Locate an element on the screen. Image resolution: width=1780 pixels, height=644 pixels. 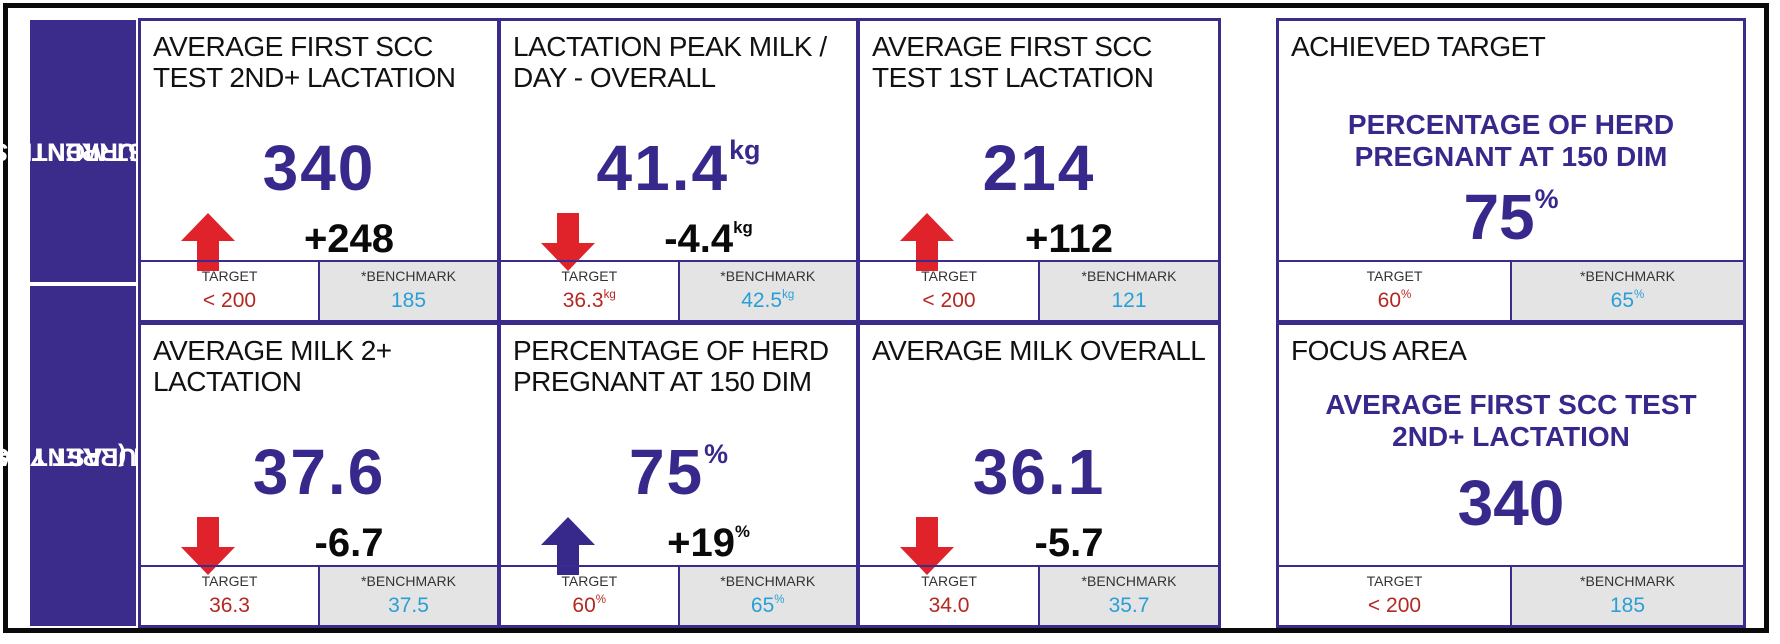
target-number: 34.0 is located at coordinates (949, 605).